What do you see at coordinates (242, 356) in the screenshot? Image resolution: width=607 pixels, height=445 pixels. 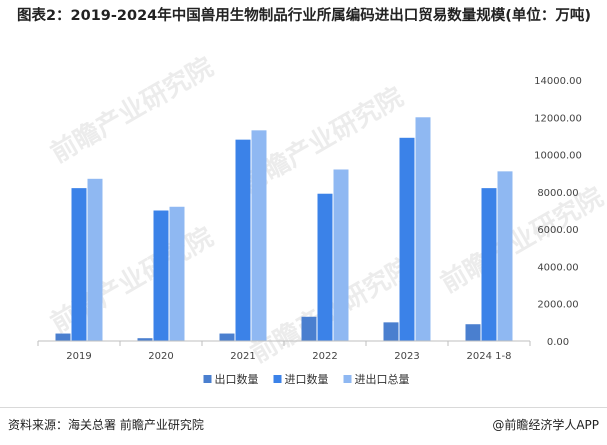 I see `x-tick-label: 2021` at bounding box center [242, 356].